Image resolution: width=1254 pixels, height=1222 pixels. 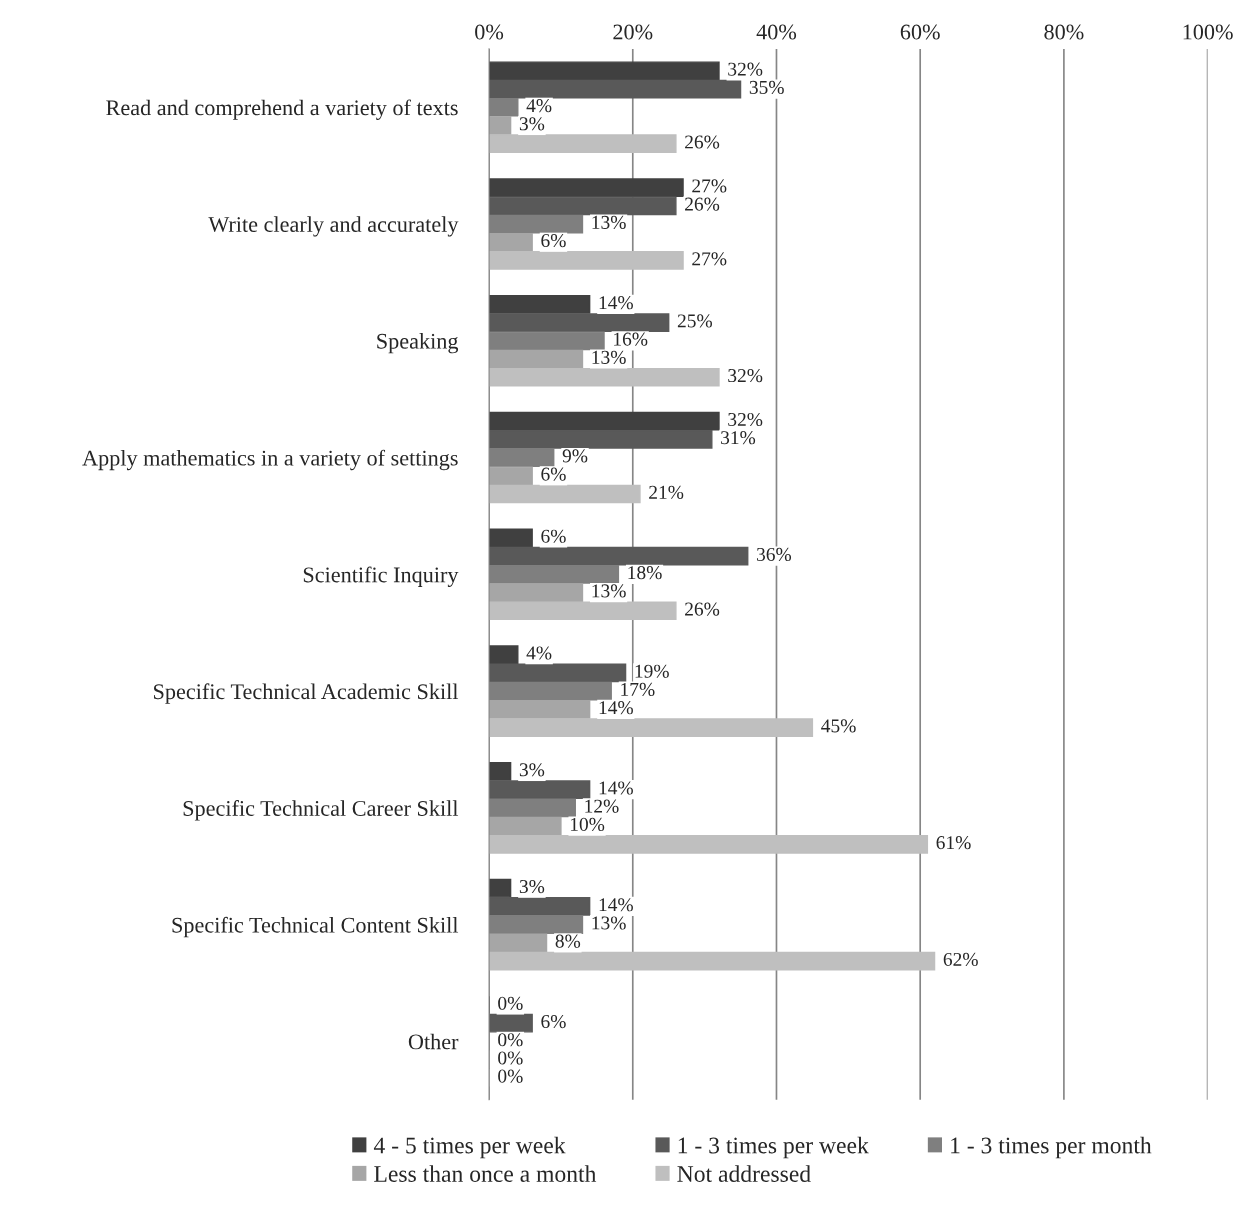 What do you see at coordinates (953, 843) in the screenshot?
I see `data-label: 61%` at bounding box center [953, 843].